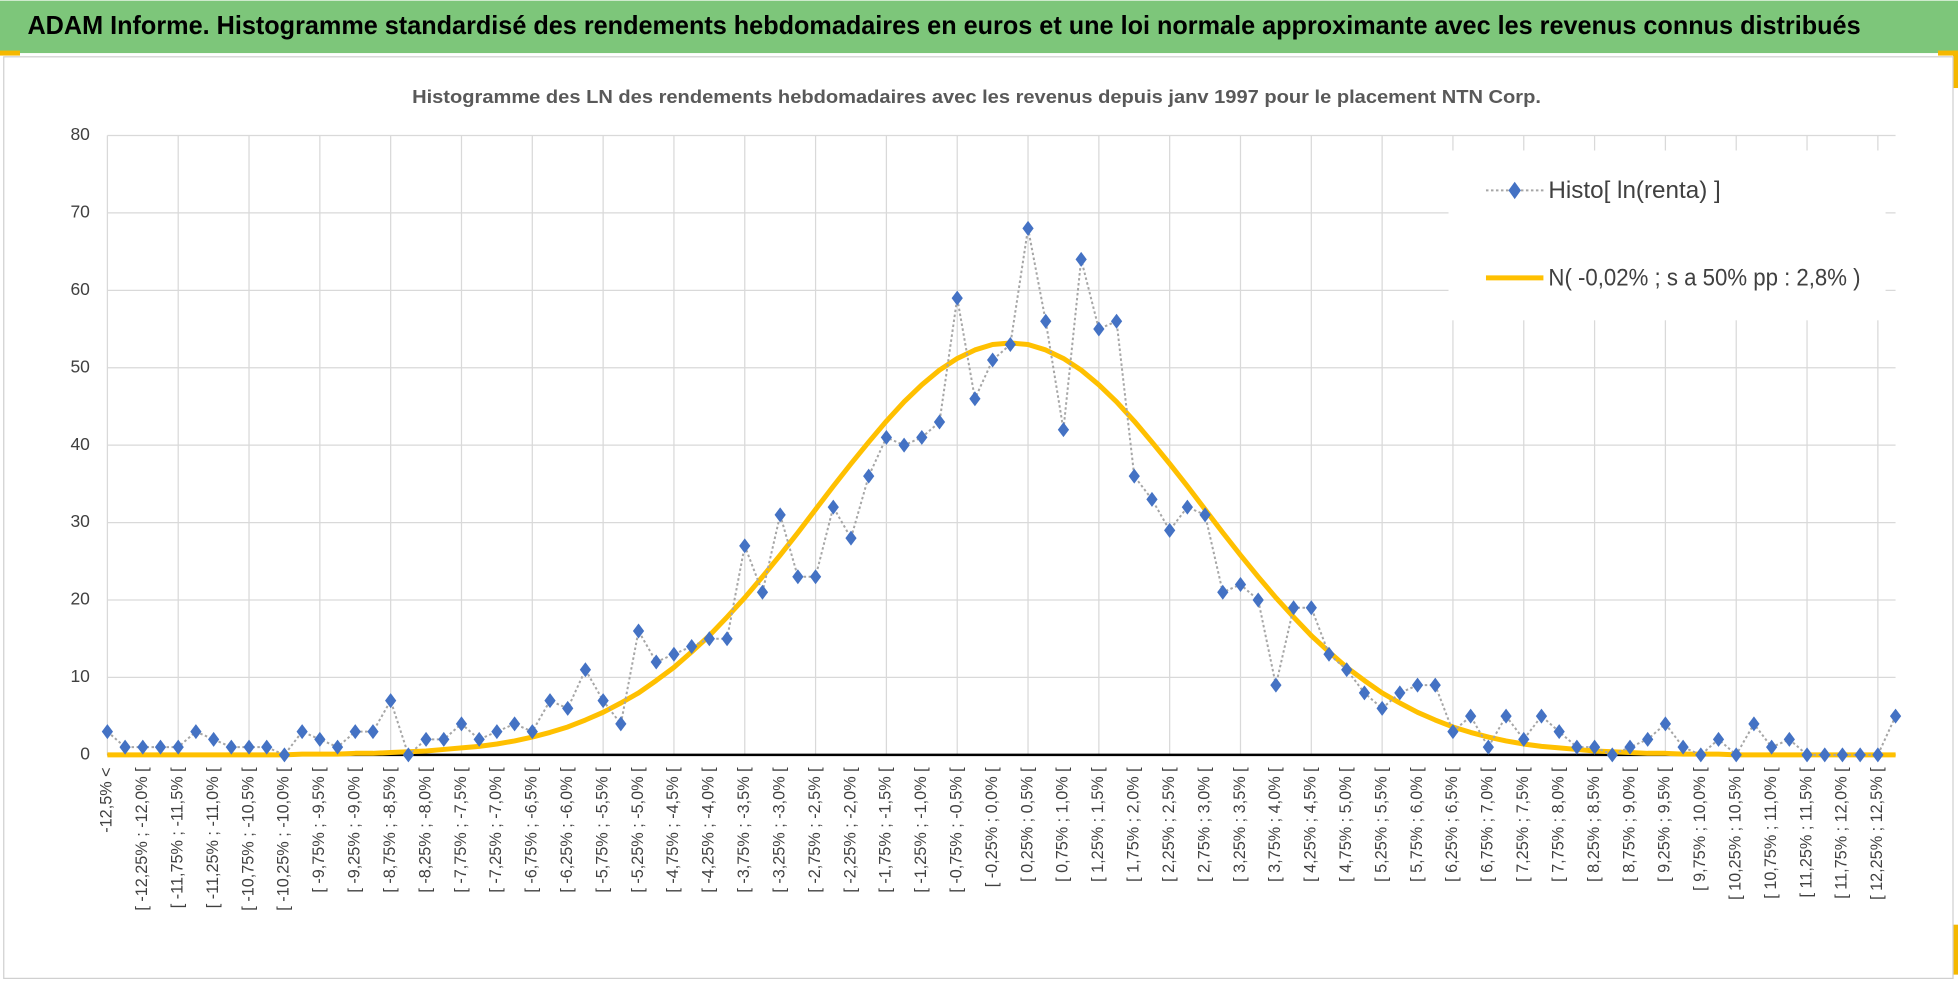  Describe the element at coordinates (1877, 833) in the screenshot. I see `x-tick-label: [ 12,25% ; 12,5% [` at that location.